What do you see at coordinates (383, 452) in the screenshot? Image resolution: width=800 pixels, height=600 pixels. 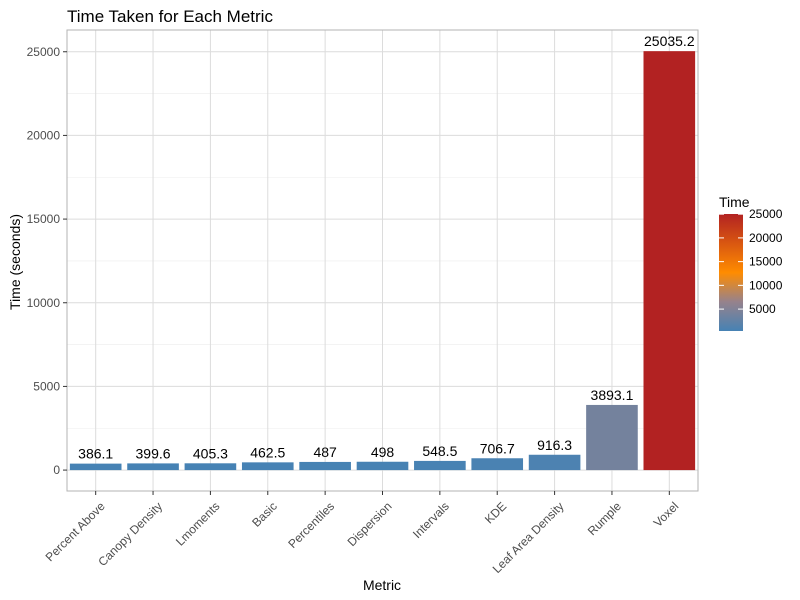 I see `data-label: 498` at bounding box center [383, 452].